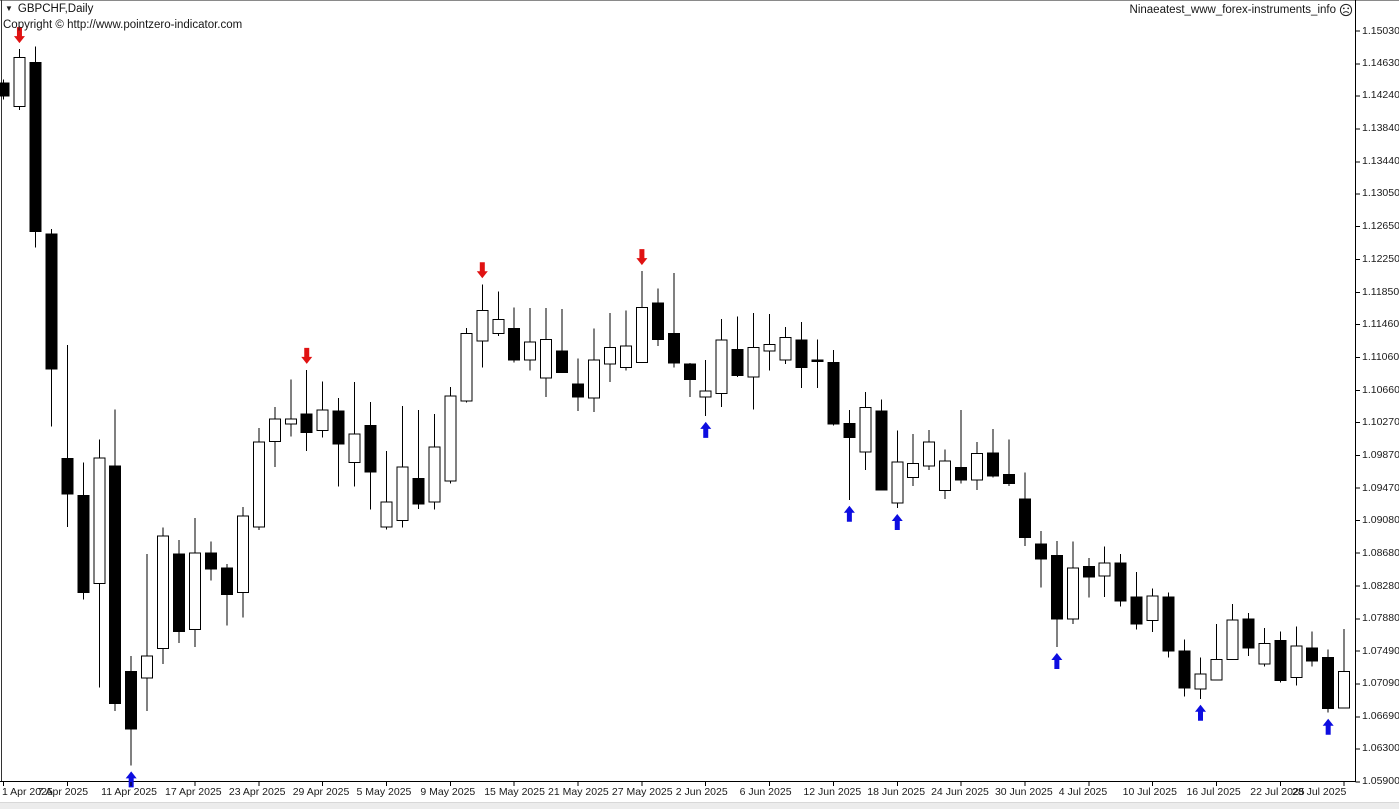 This screenshot has height=809, width=1399. What do you see at coordinates (1380, 63) in the screenshot?
I see `price-label: 1.14630` at bounding box center [1380, 63].